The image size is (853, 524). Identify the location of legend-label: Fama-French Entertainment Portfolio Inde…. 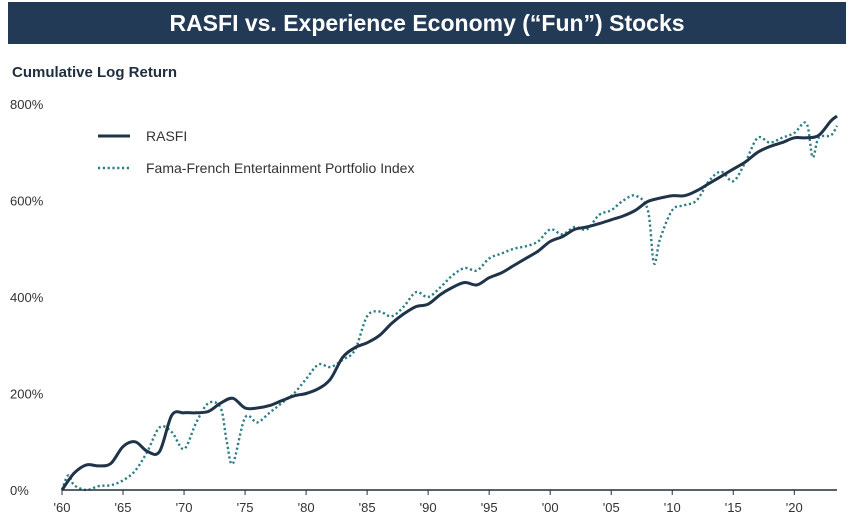
(280, 168).